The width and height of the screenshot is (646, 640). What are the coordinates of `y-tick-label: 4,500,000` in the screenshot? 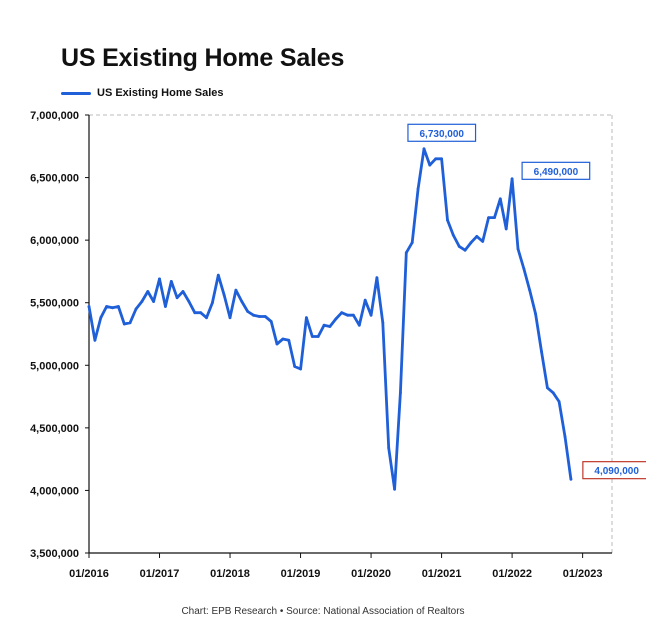 It's located at (54, 429).